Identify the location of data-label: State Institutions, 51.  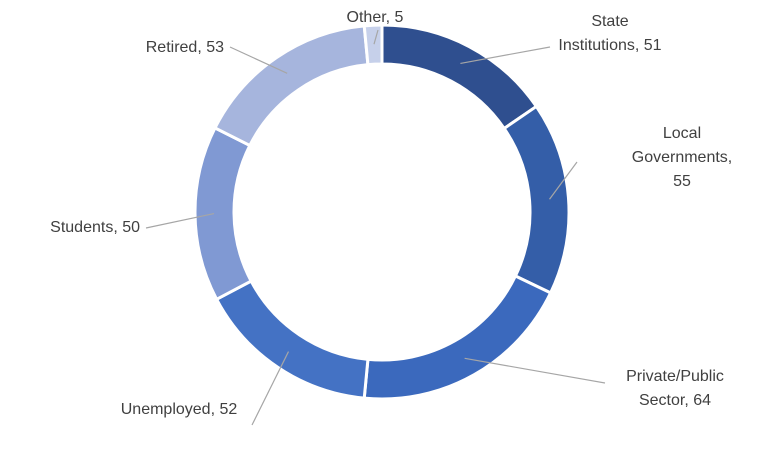
(610, 33).